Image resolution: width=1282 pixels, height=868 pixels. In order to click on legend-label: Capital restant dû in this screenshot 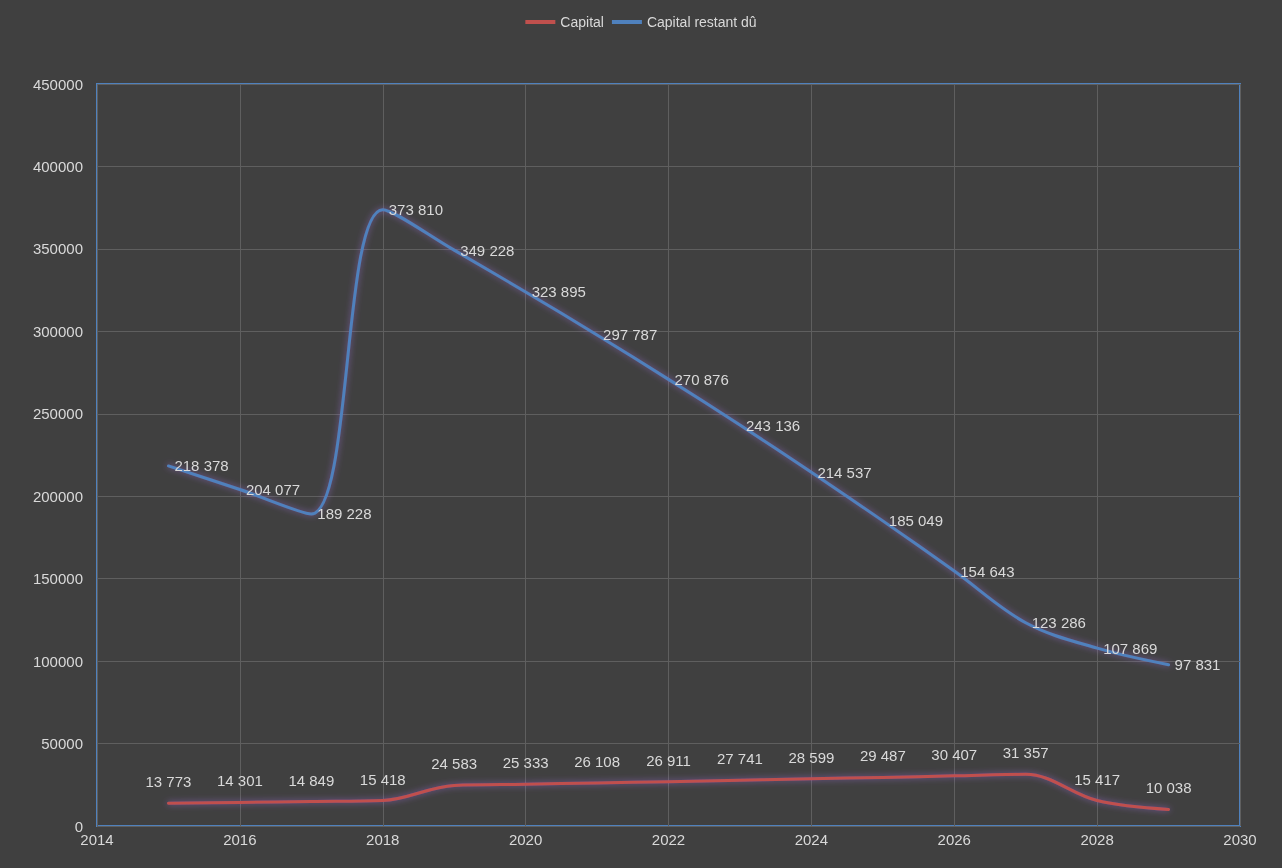, I will do `click(701, 22)`.